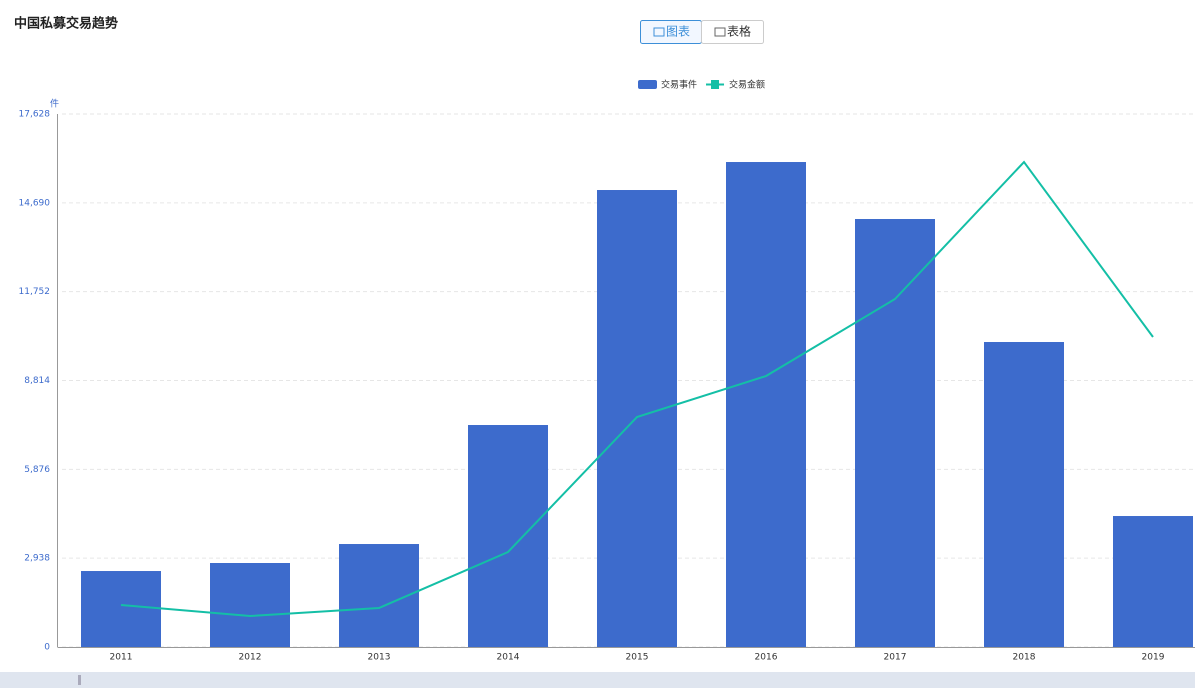 Image resolution: width=1195 pixels, height=688 pixels. Describe the element at coordinates (379, 658) in the screenshot. I see `x-tick-label: 2013` at that location.